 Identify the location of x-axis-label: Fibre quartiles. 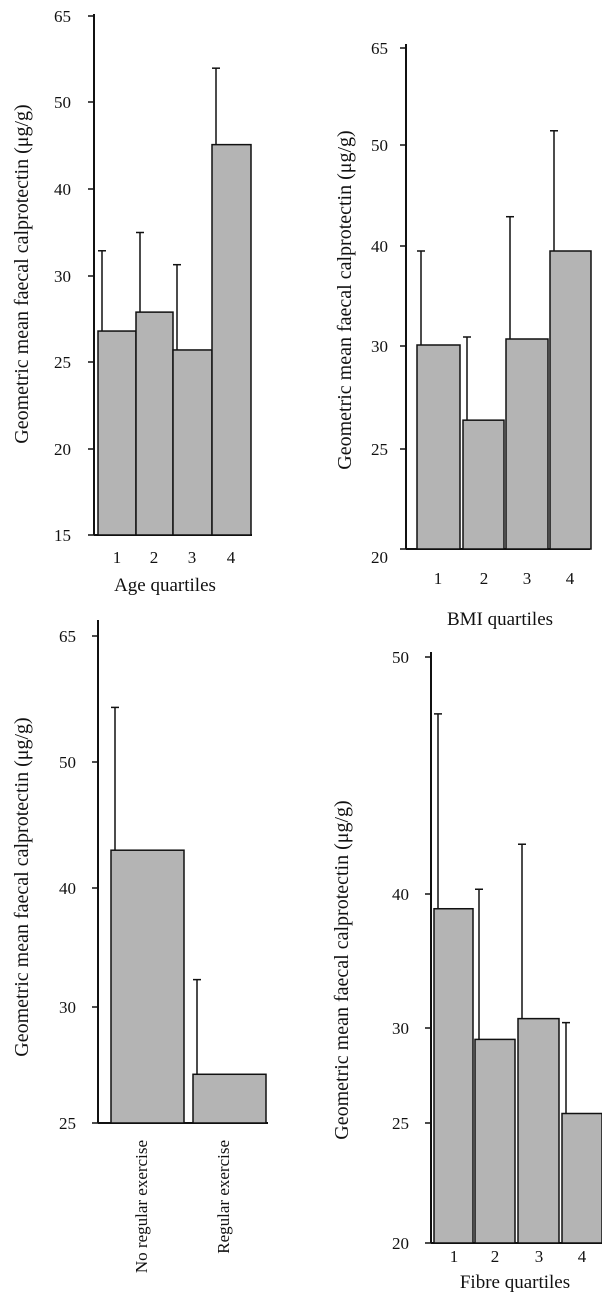
(515, 1282).